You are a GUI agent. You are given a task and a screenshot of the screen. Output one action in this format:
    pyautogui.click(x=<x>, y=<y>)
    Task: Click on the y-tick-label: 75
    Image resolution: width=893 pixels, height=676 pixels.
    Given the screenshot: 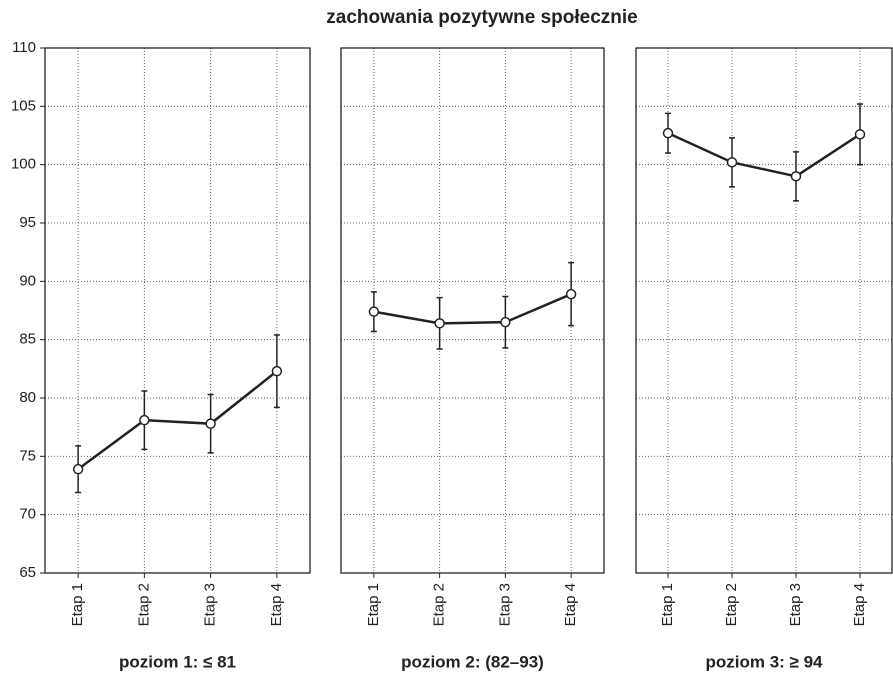 What is the action you would take?
    pyautogui.click(x=27, y=455)
    